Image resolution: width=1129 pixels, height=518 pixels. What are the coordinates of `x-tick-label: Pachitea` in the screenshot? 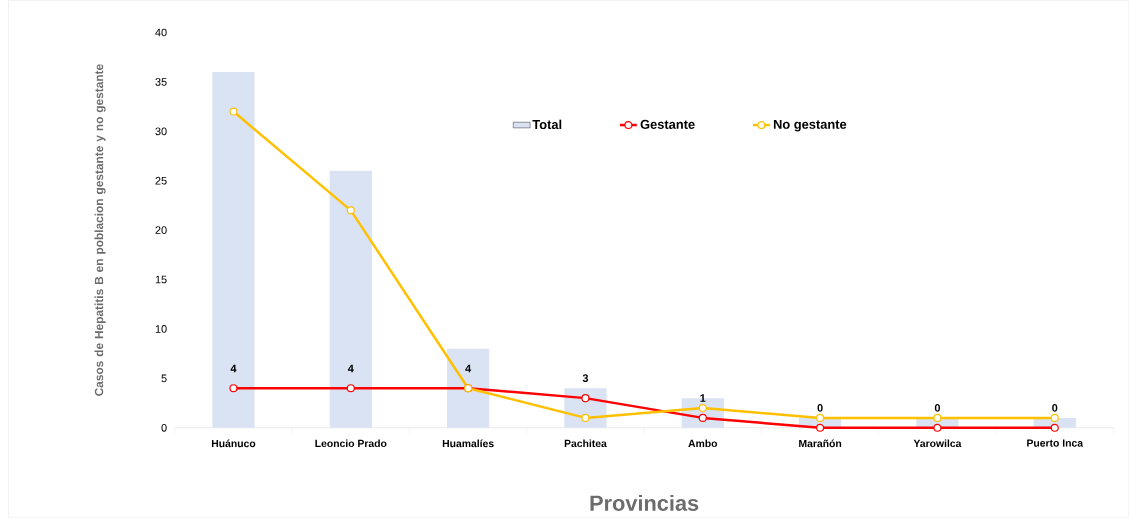 It's located at (585, 443).